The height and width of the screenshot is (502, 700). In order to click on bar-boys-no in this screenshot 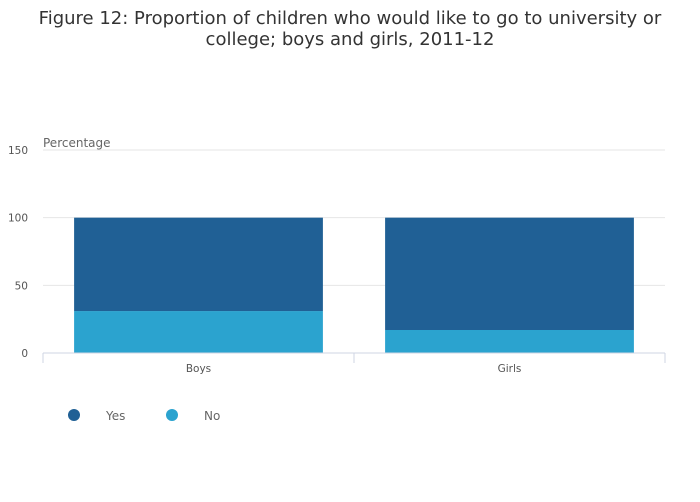, I will do `click(198, 332)`.